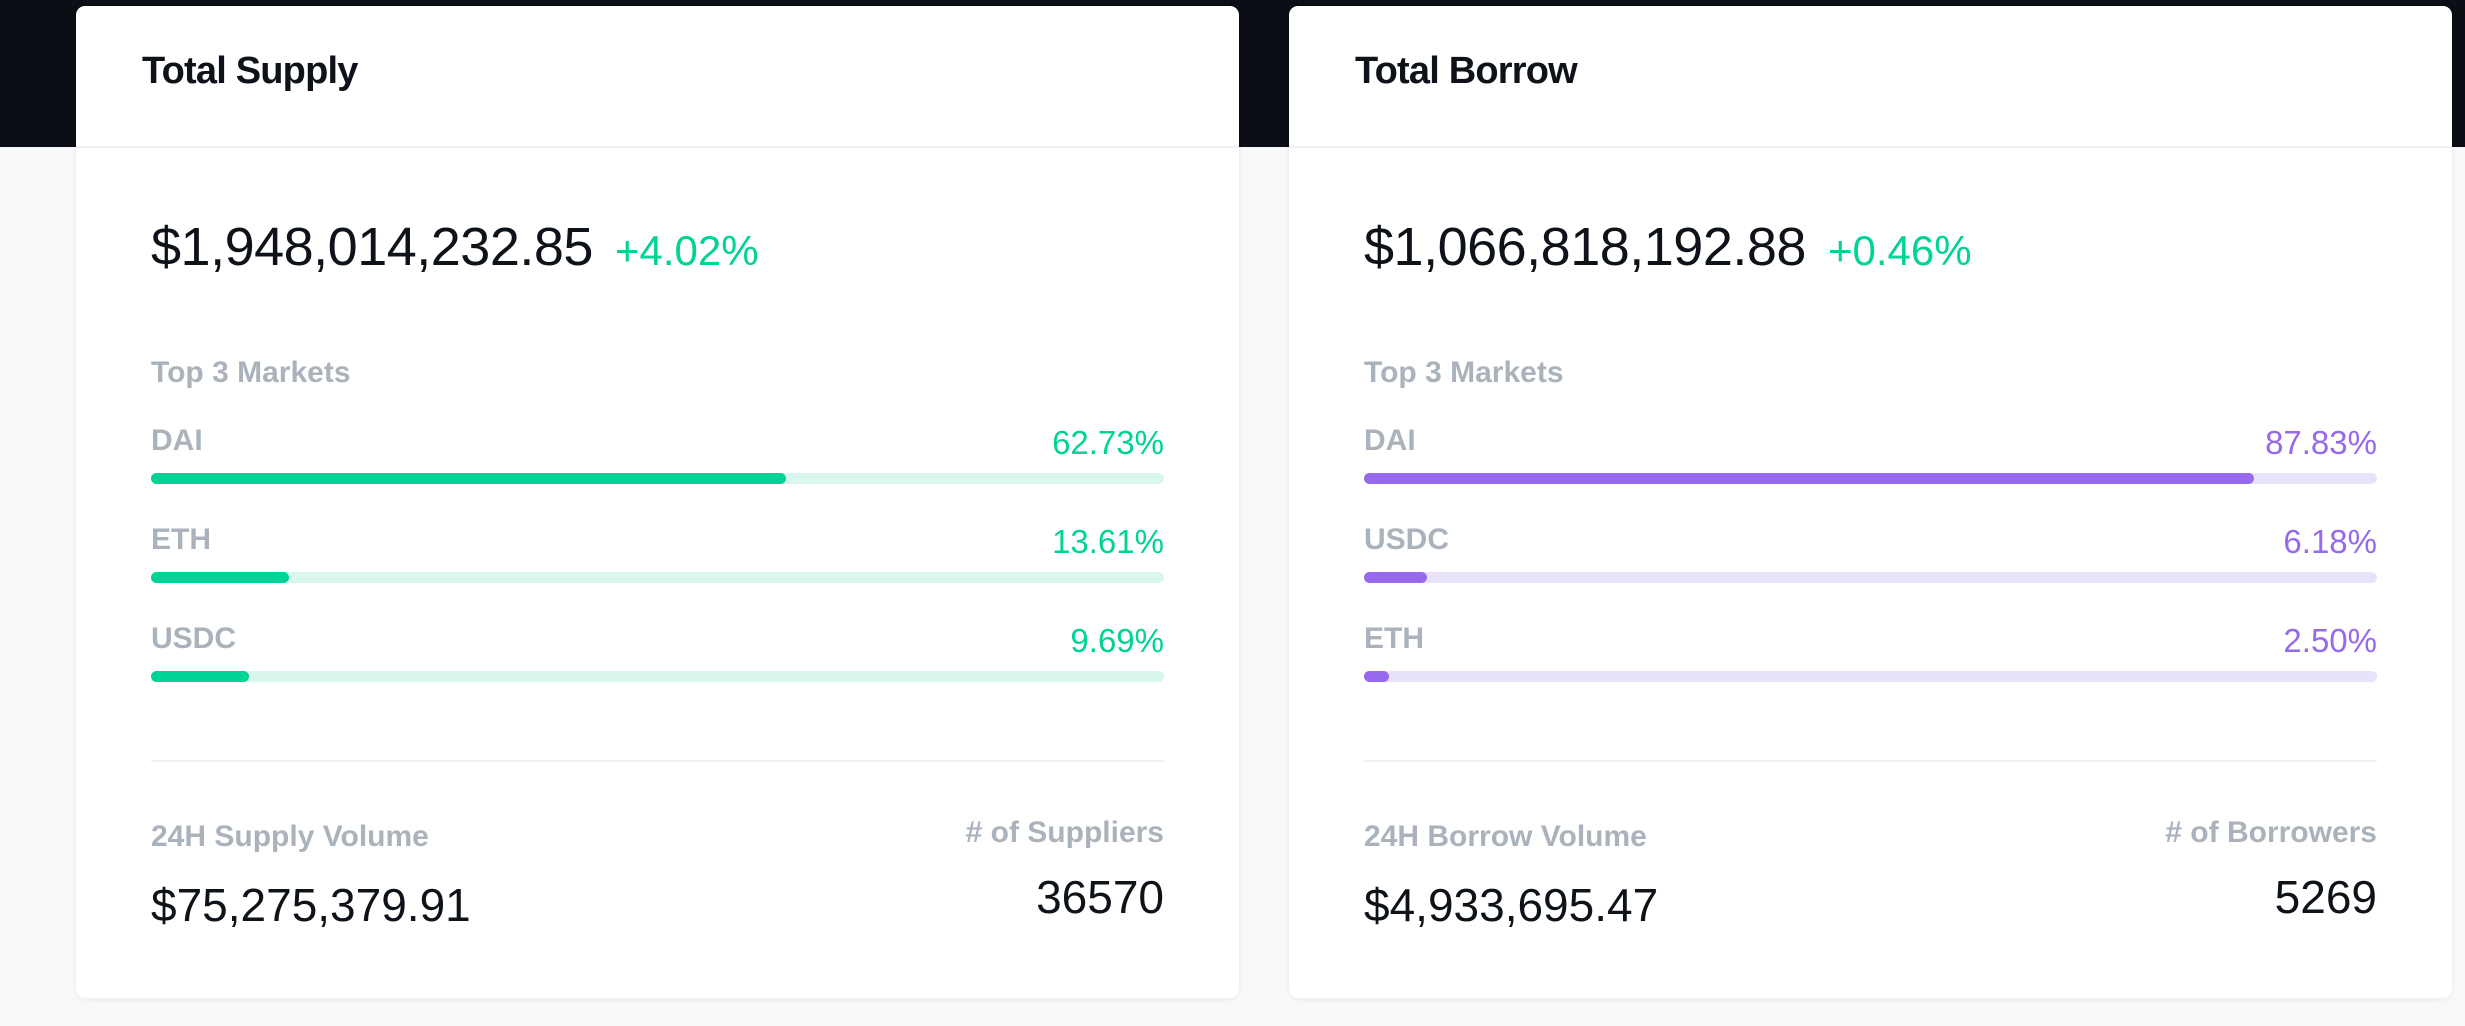 The height and width of the screenshot is (1026, 2465). I want to click on market-percent: 6.18%, so click(2330, 541).